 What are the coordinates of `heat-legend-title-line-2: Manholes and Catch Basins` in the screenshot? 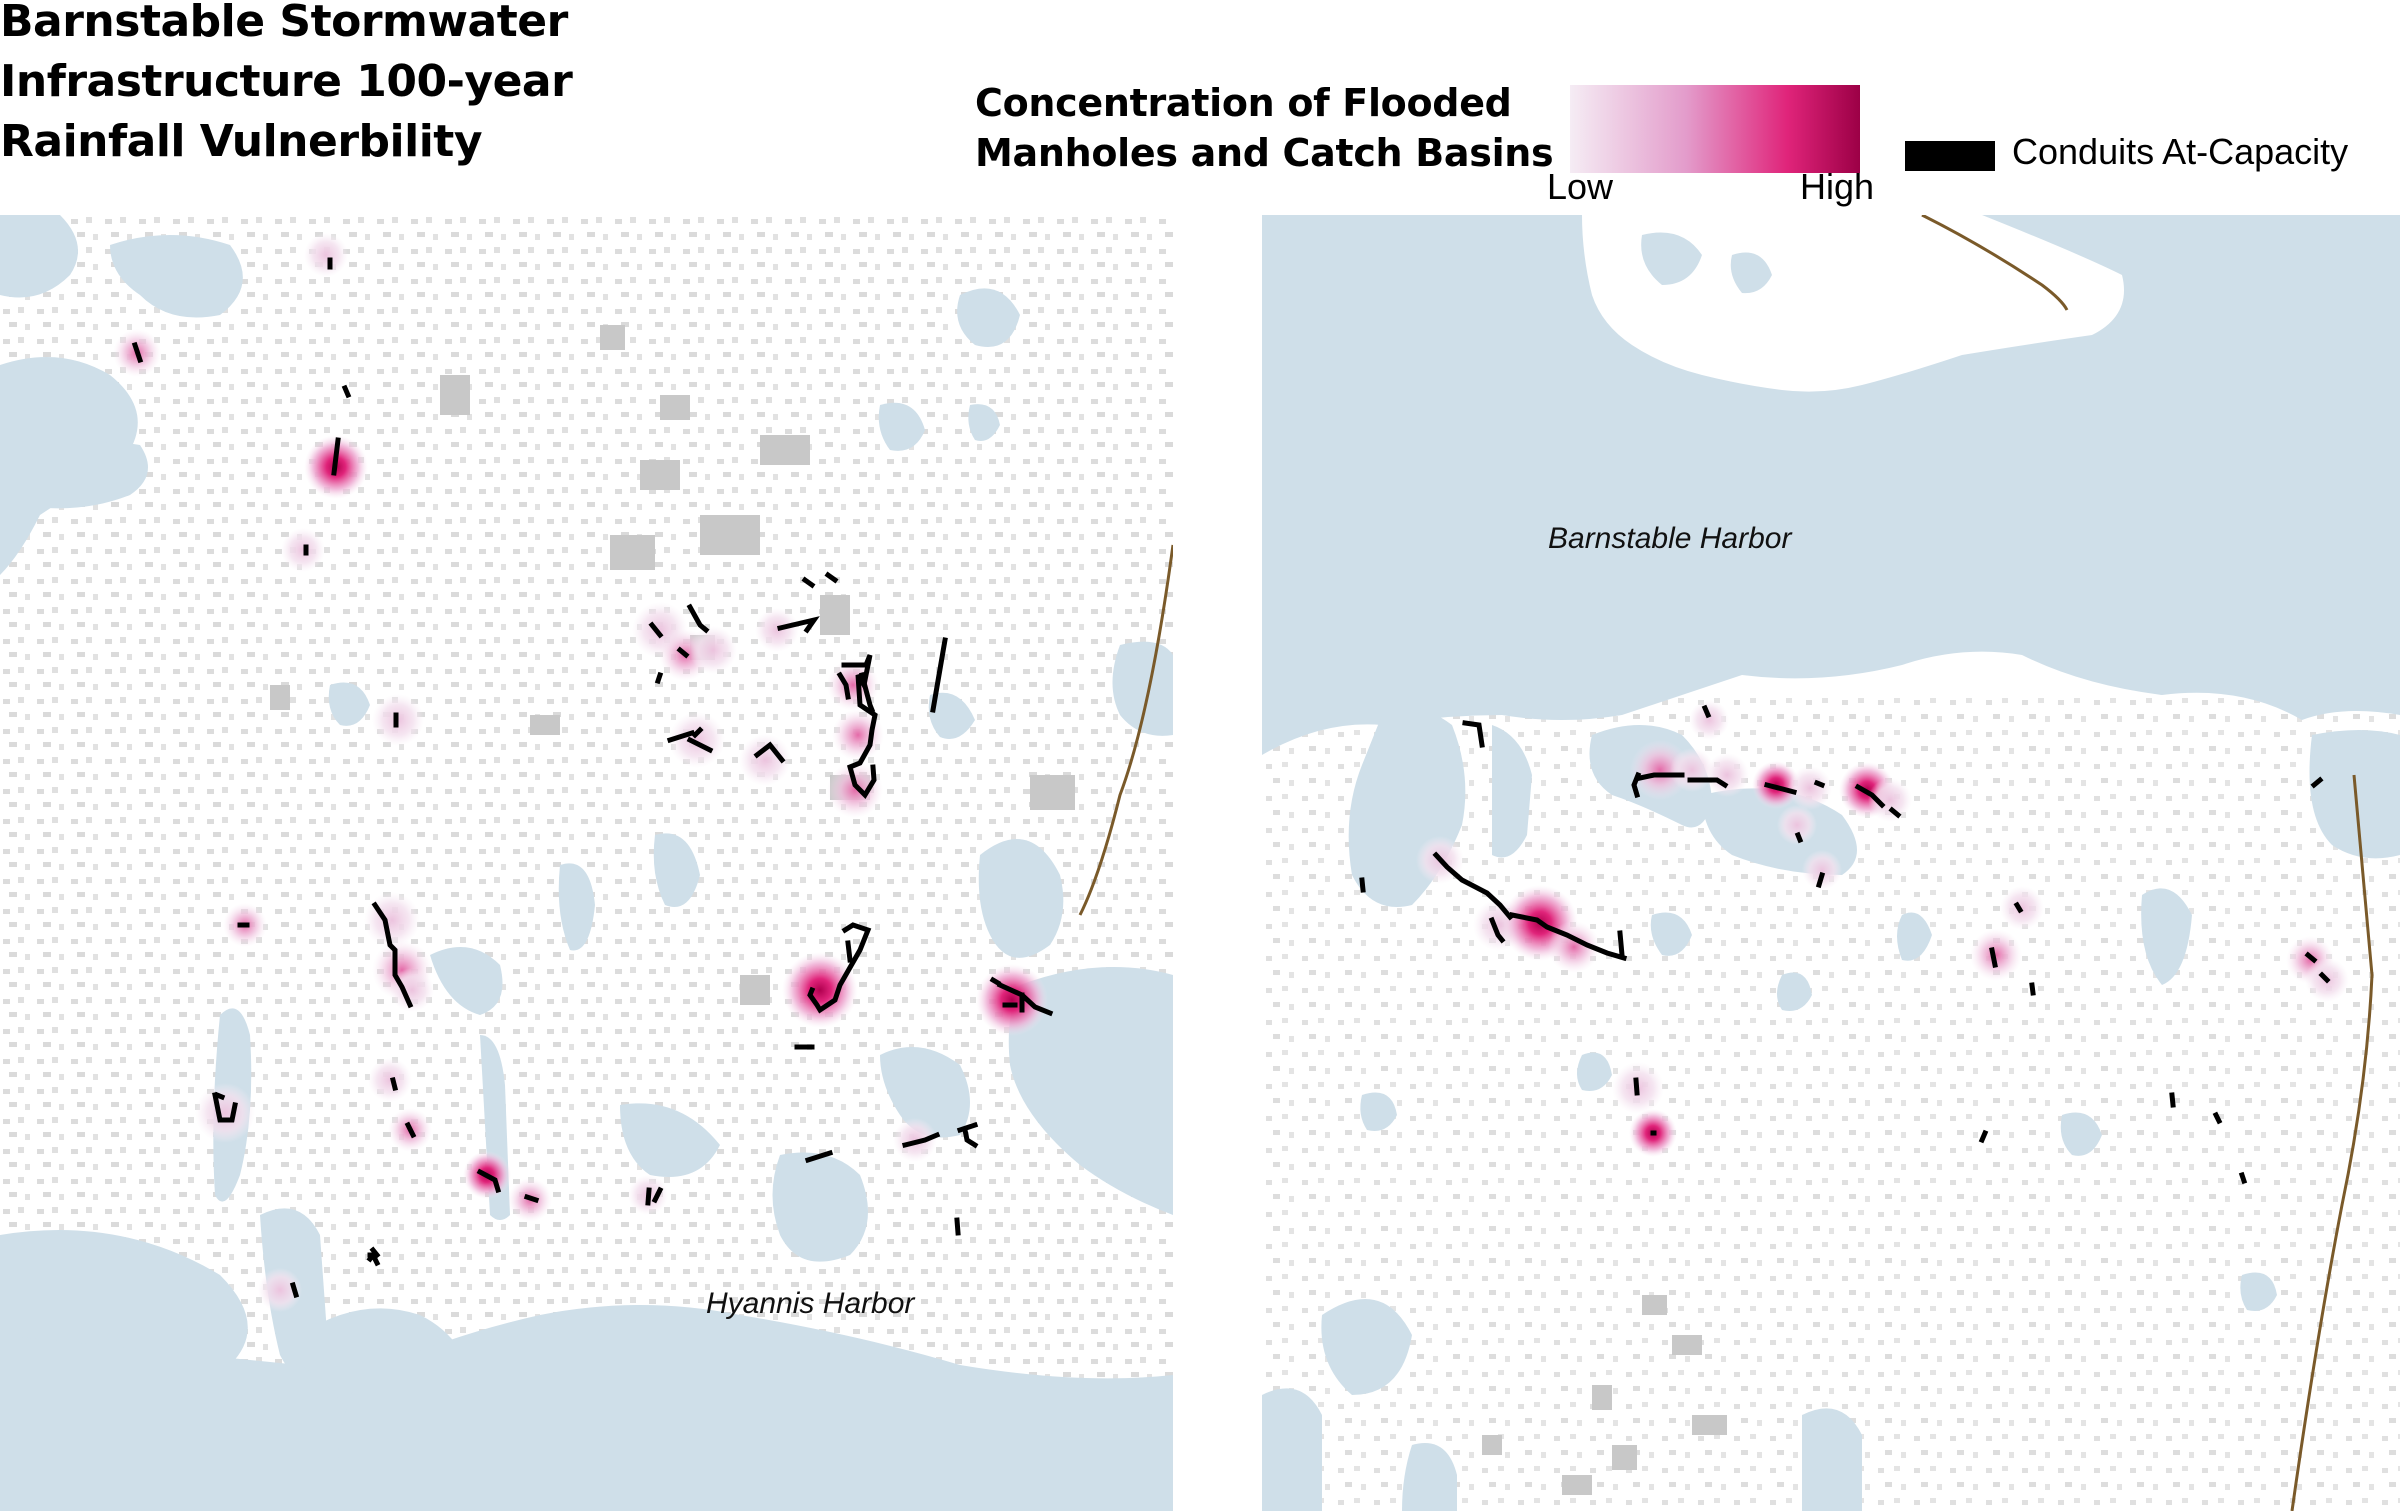 It's located at (1264, 153).